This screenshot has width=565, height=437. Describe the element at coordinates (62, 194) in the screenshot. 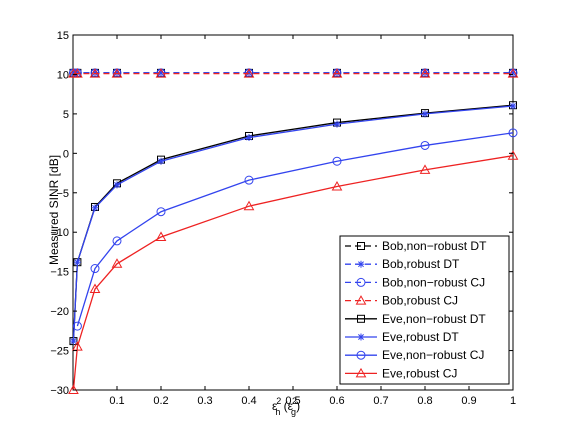

I see `y-tick-label: −5` at that location.